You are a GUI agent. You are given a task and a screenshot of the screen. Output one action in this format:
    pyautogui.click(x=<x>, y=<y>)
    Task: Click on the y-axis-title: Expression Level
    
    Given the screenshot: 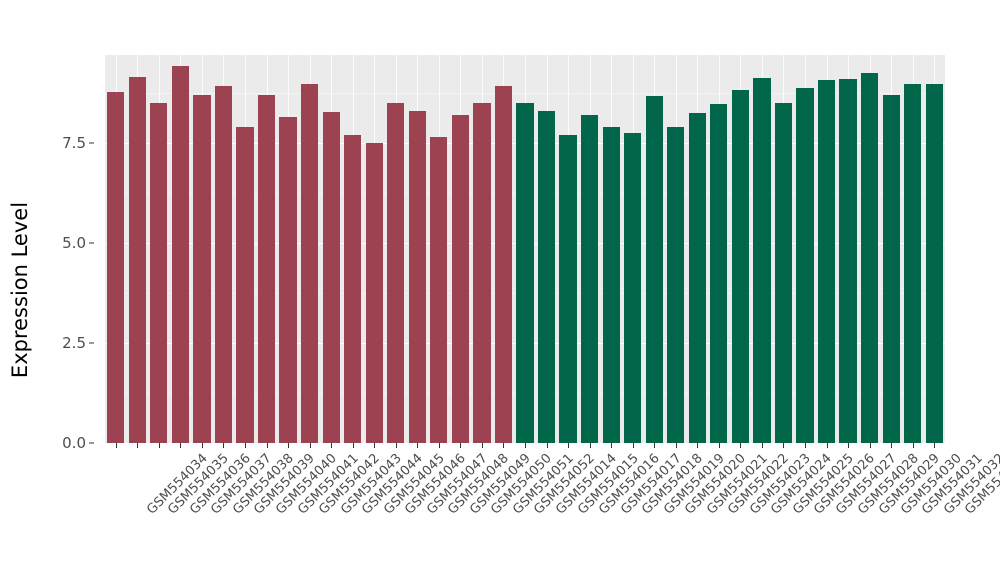 What is the action you would take?
    pyautogui.click(x=20, y=290)
    